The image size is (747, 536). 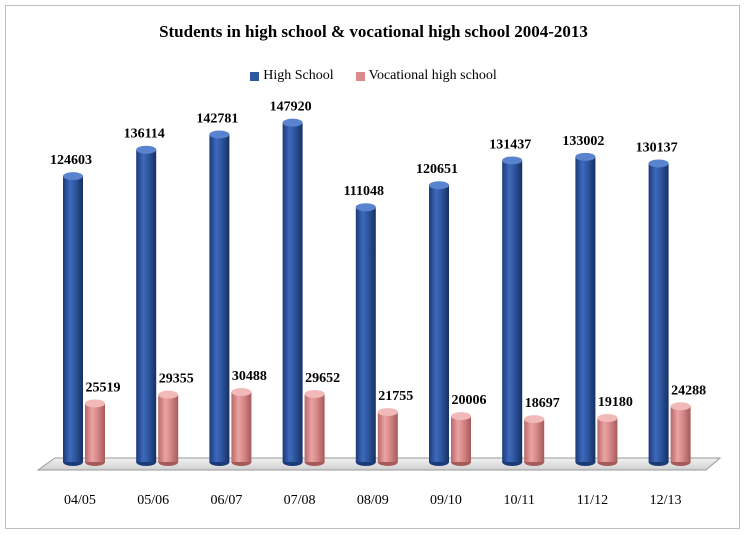 I want to click on data-label-high-school: 130137, so click(x=657, y=147).